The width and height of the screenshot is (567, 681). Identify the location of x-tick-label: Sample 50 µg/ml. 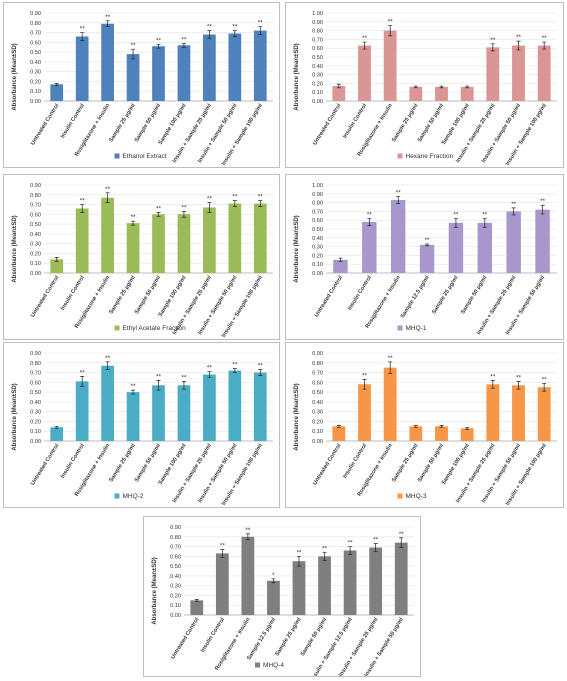
(148, 463).